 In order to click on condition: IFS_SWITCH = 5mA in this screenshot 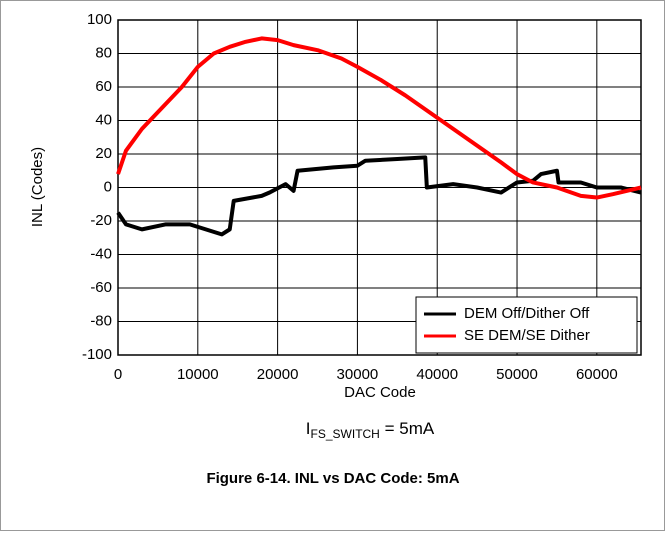, I will do `click(370, 430)`.